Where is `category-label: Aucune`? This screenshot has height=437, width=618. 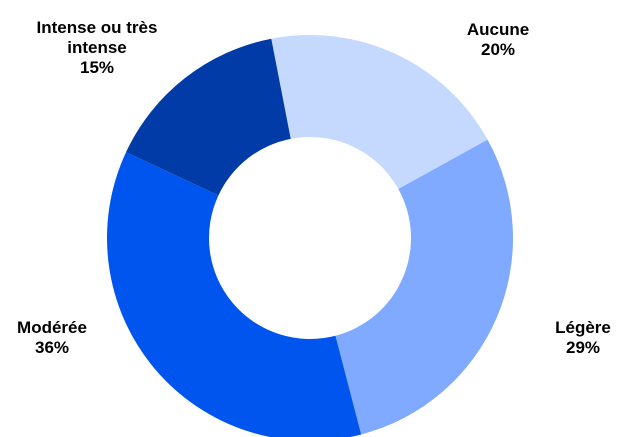 category-label: Aucune is located at coordinates (498, 29).